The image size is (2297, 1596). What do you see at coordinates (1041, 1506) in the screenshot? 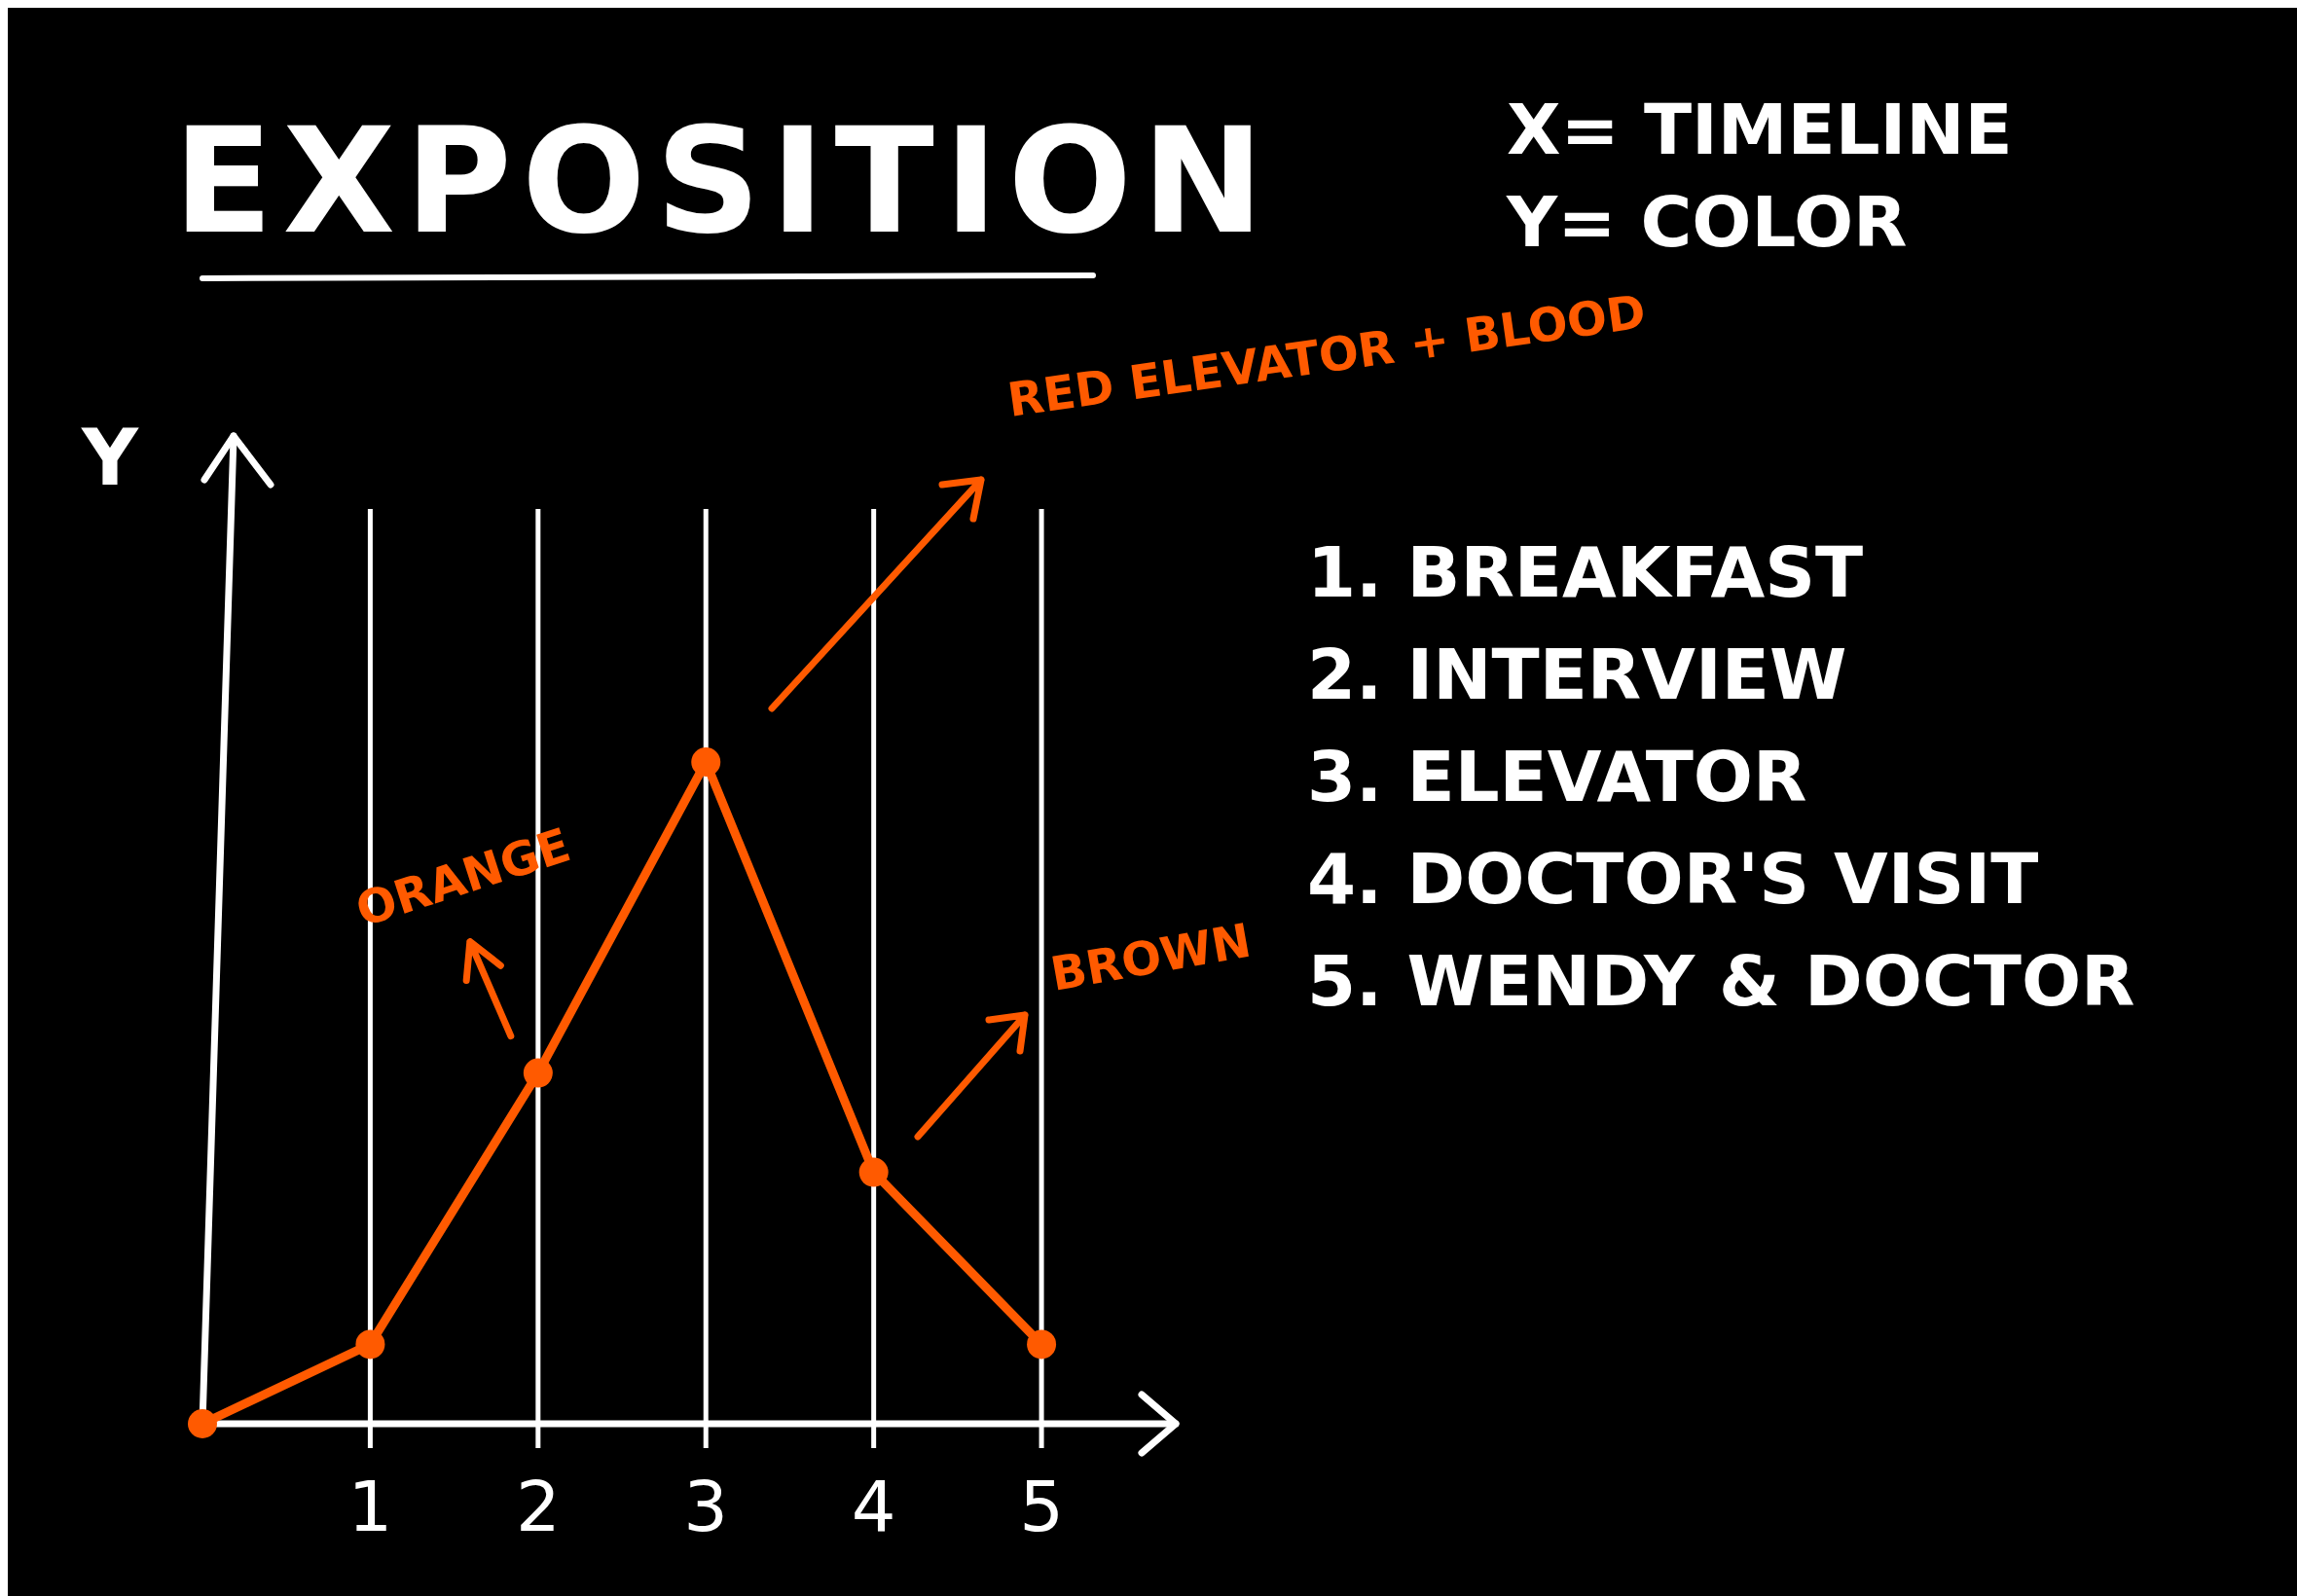
I see `x-tick-label: 5` at bounding box center [1041, 1506].